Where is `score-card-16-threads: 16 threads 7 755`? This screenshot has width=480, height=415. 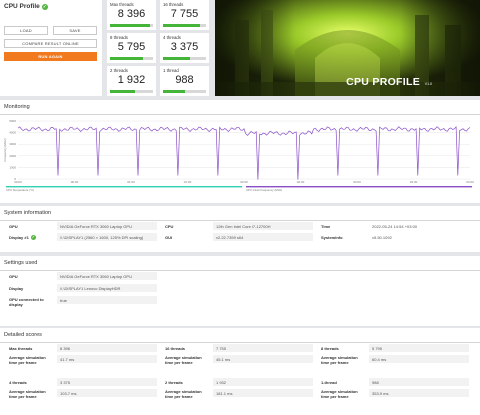 score-card-16-threads: 16 threads 7 755 is located at coordinates (184, 15).